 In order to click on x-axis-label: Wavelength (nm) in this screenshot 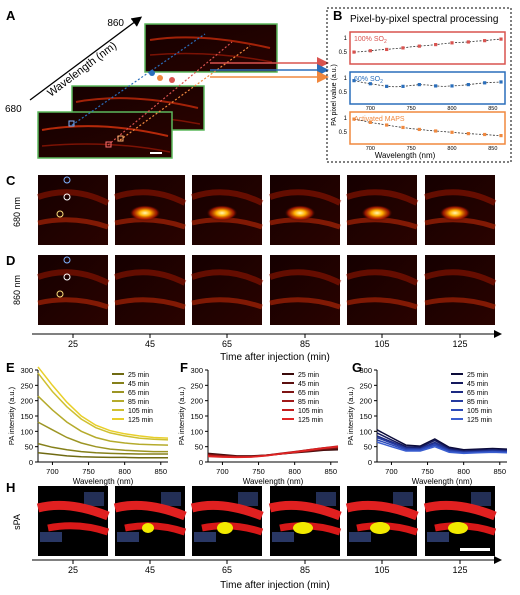, I will do `click(442, 481)`.